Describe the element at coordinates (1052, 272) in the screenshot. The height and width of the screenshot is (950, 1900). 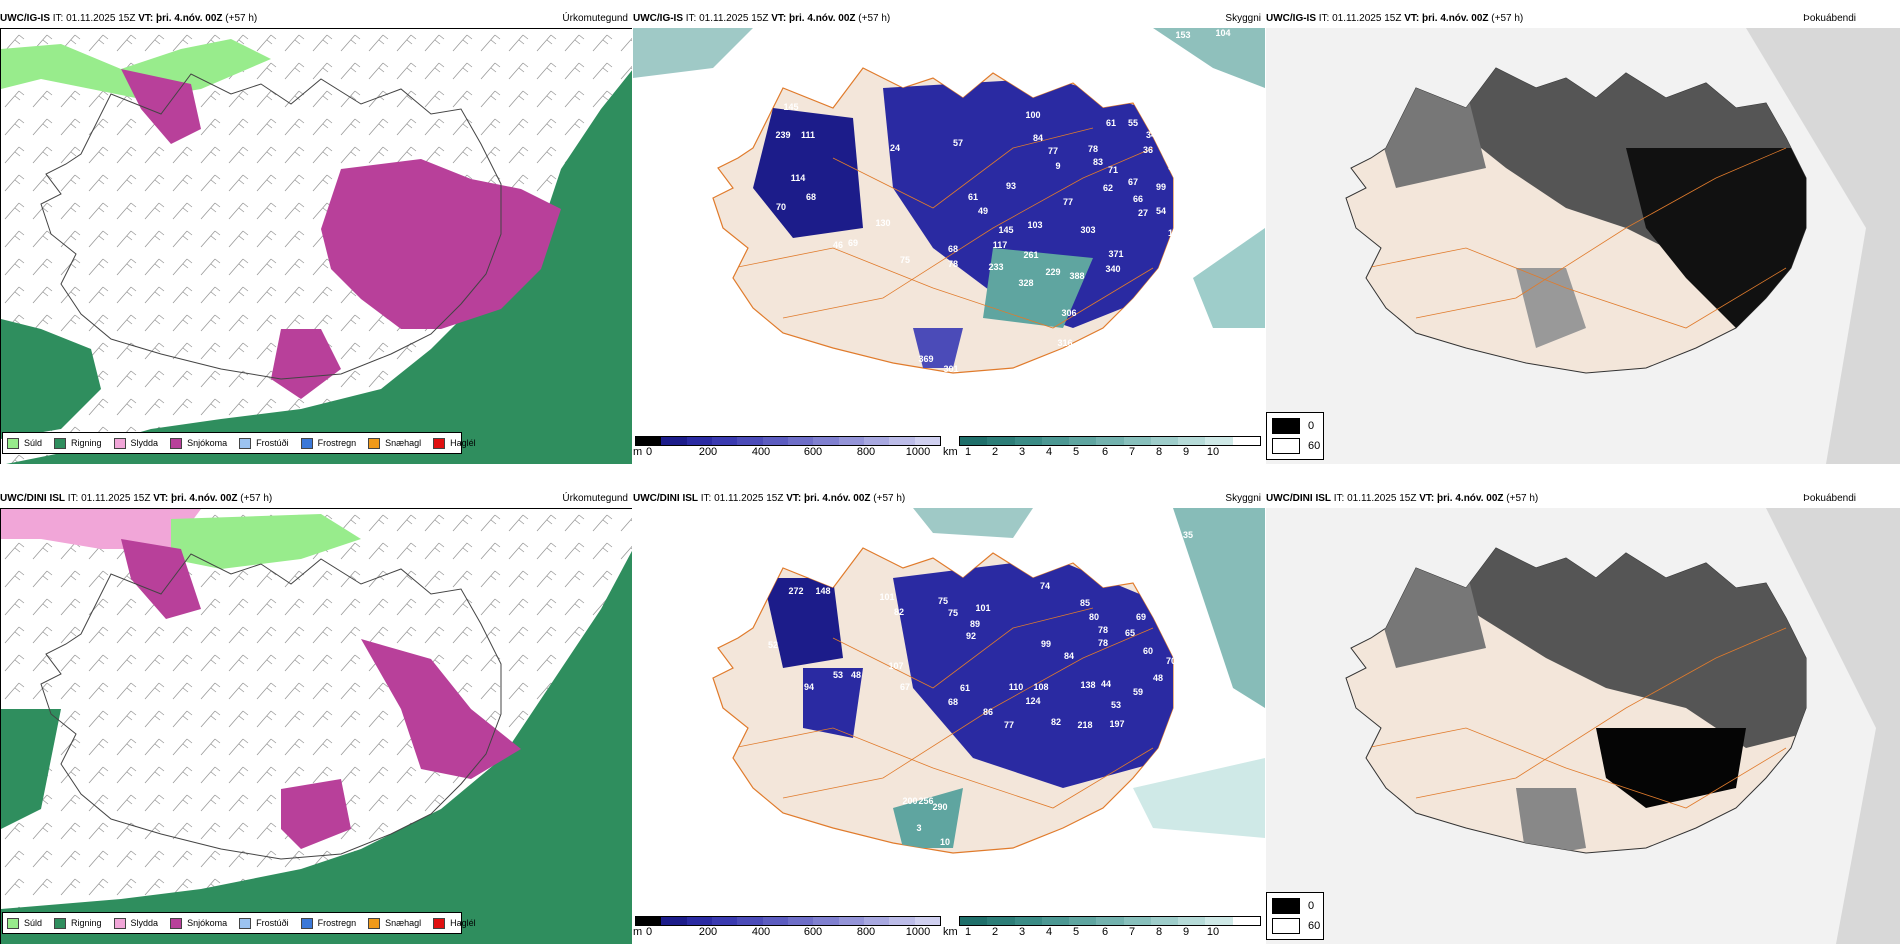
I see `peak-label: 229` at that location.